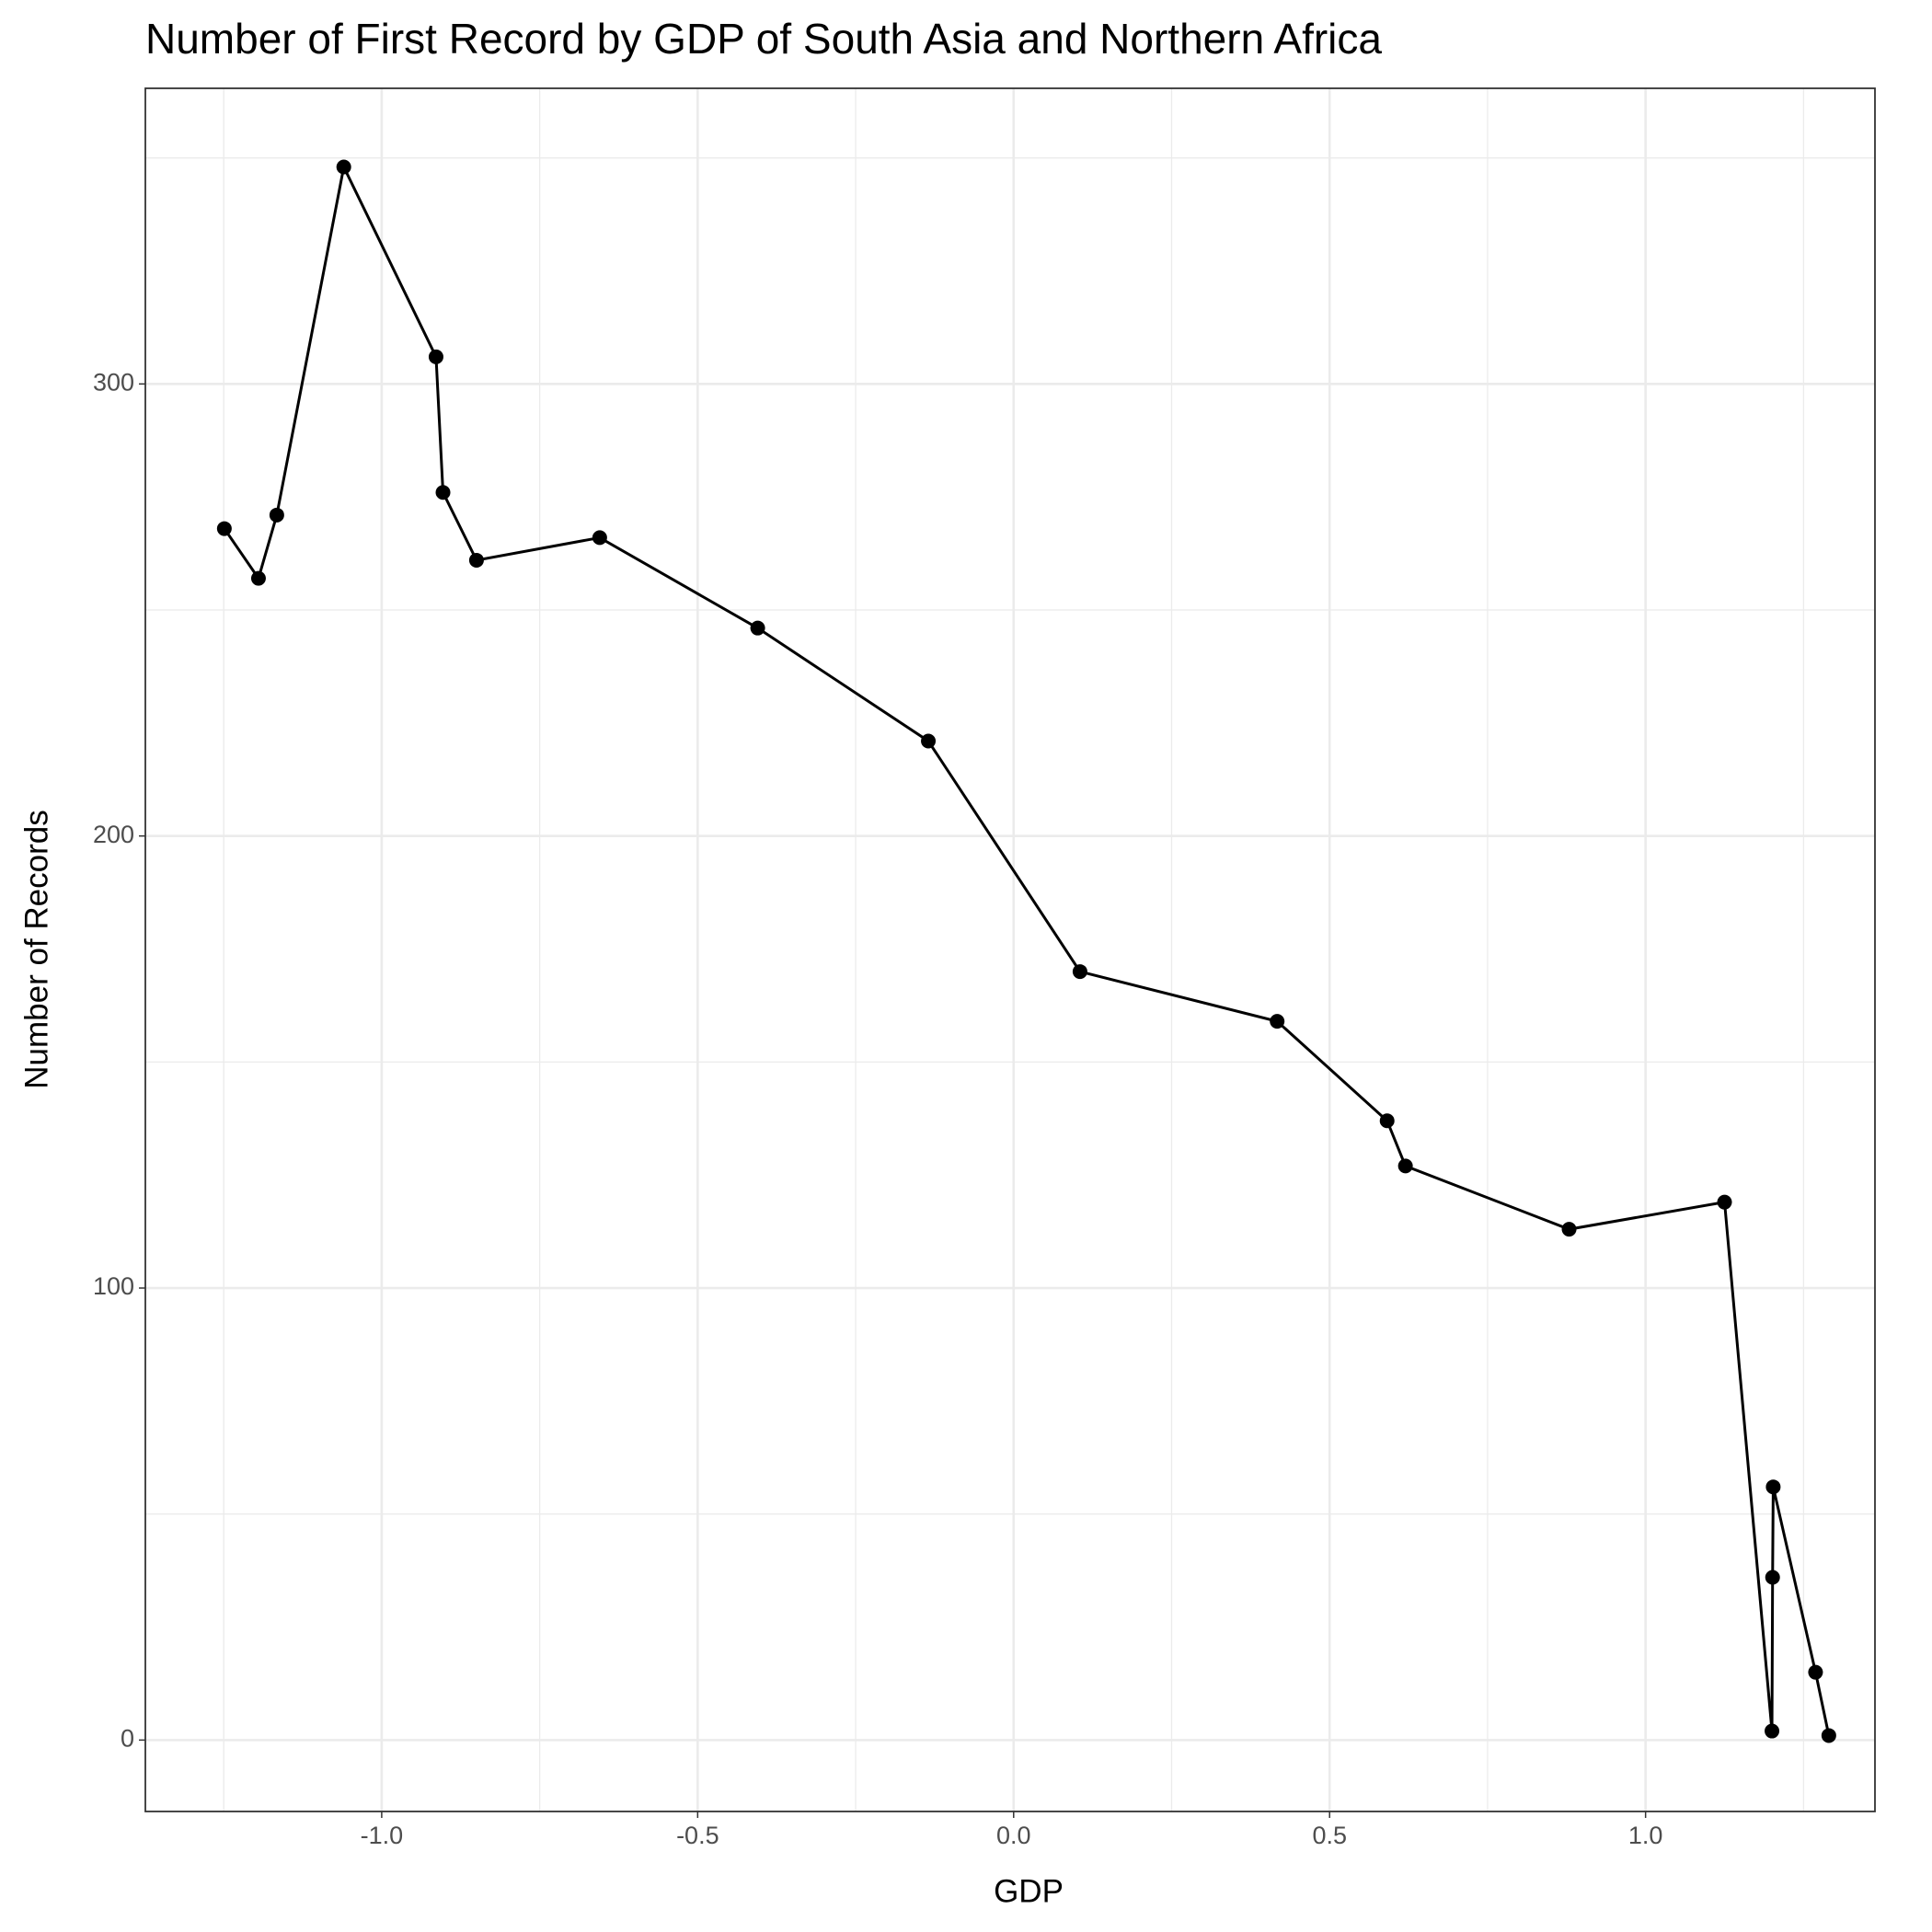 Image resolution: width=1932 pixels, height=1932 pixels. What do you see at coordinates (1029, 1891) in the screenshot?
I see `x-axis-label: GDP` at bounding box center [1029, 1891].